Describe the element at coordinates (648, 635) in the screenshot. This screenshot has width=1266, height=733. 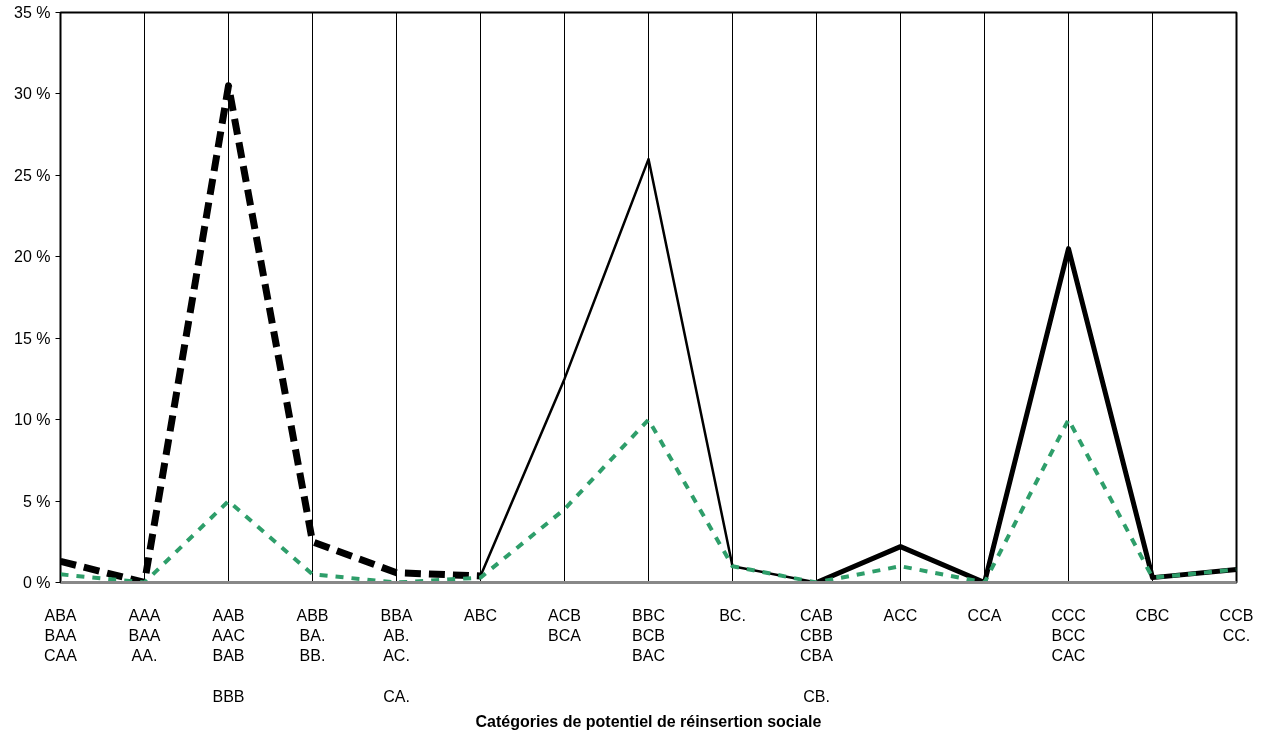
I see `x-tick-label: BBC BCB BAC` at that location.